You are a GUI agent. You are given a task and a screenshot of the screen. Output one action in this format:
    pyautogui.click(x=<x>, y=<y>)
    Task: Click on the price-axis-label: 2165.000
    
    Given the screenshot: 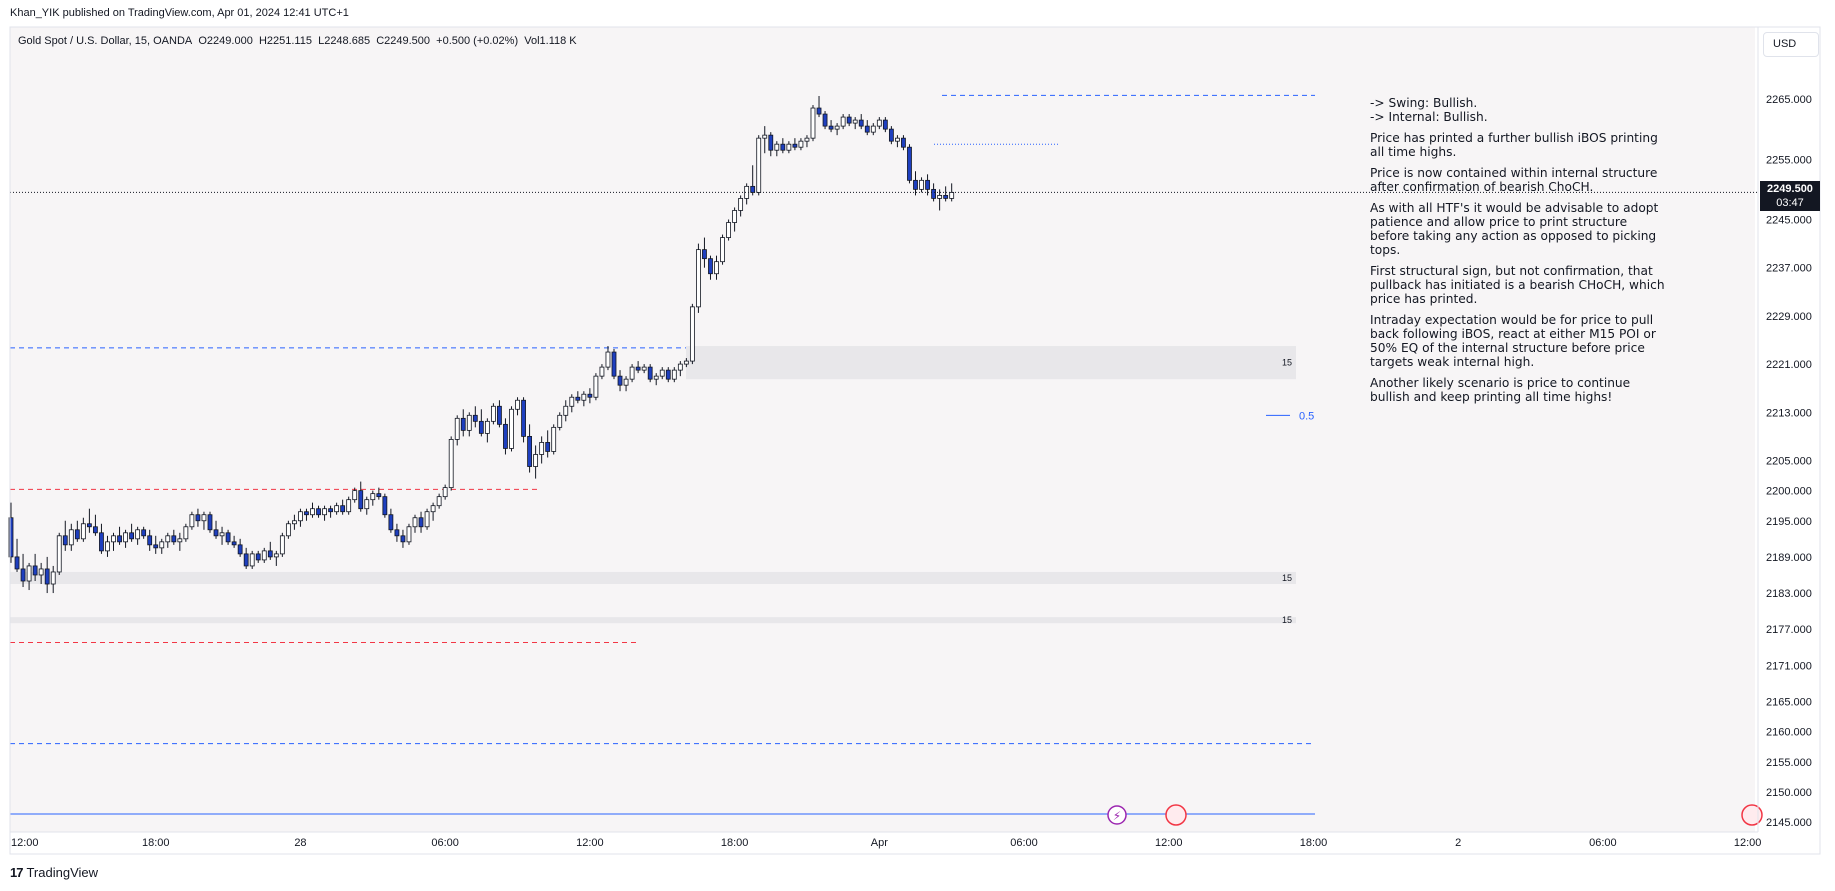 What is the action you would take?
    pyautogui.click(x=1789, y=703)
    